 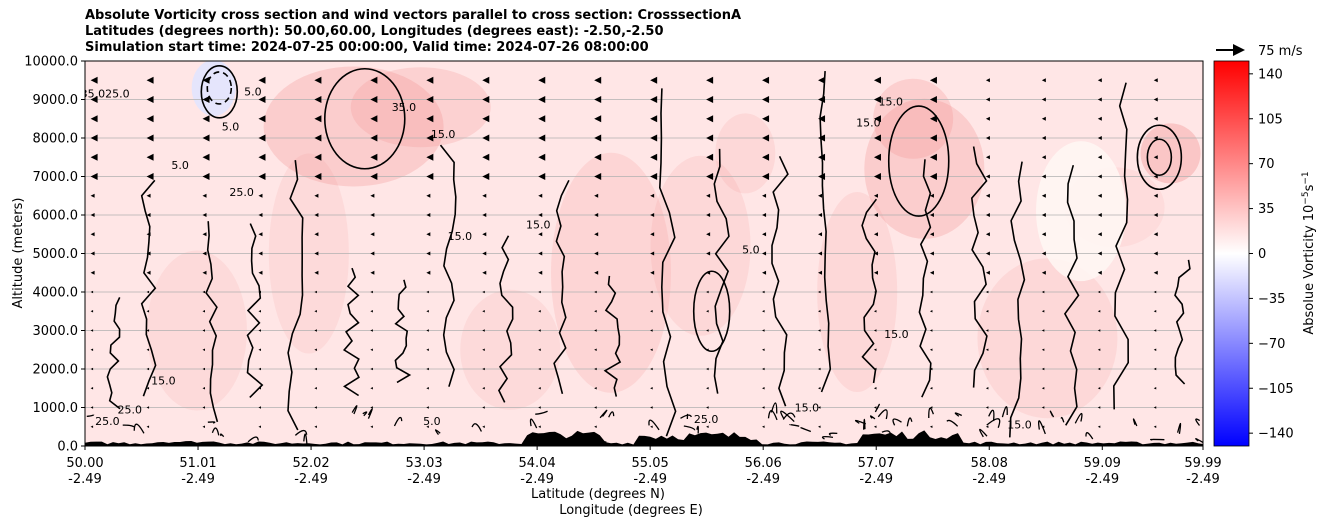 What do you see at coordinates (67, 447) in the screenshot?
I see `y-tick-label: 0.0` at bounding box center [67, 447].